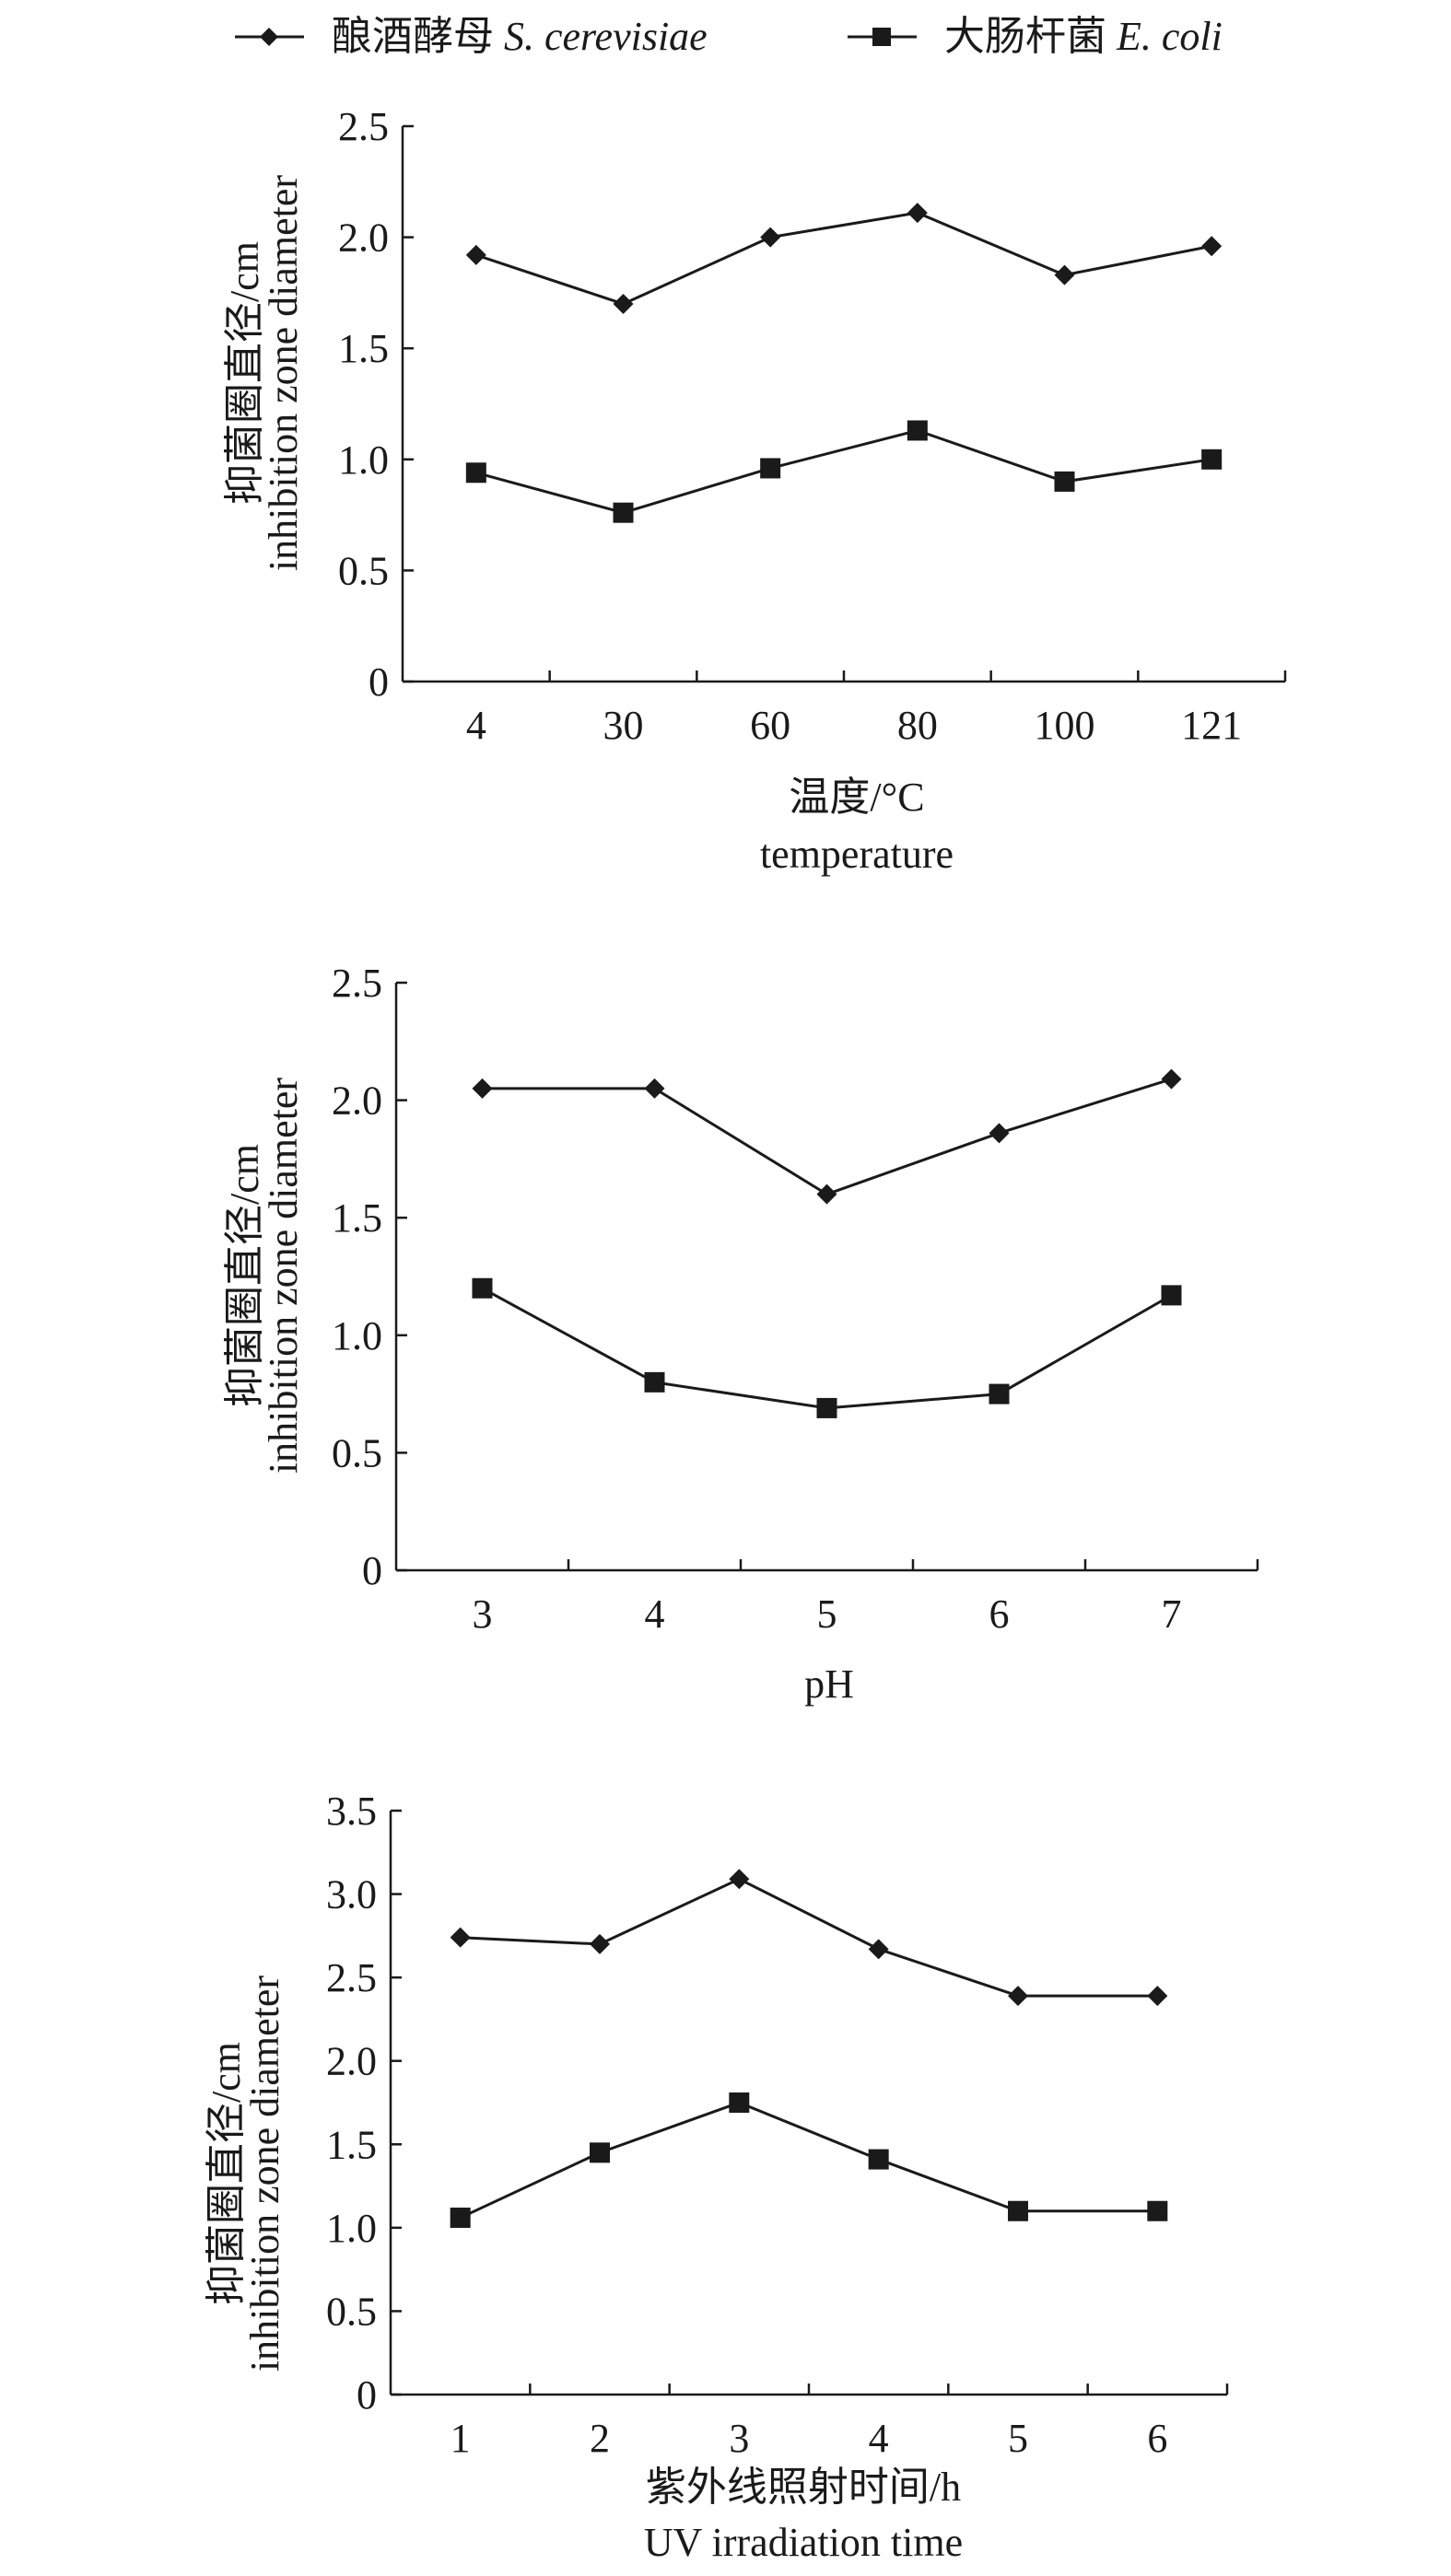 This screenshot has width=1451, height=2576. I want to click on x-tick-label: 80, so click(917, 725).